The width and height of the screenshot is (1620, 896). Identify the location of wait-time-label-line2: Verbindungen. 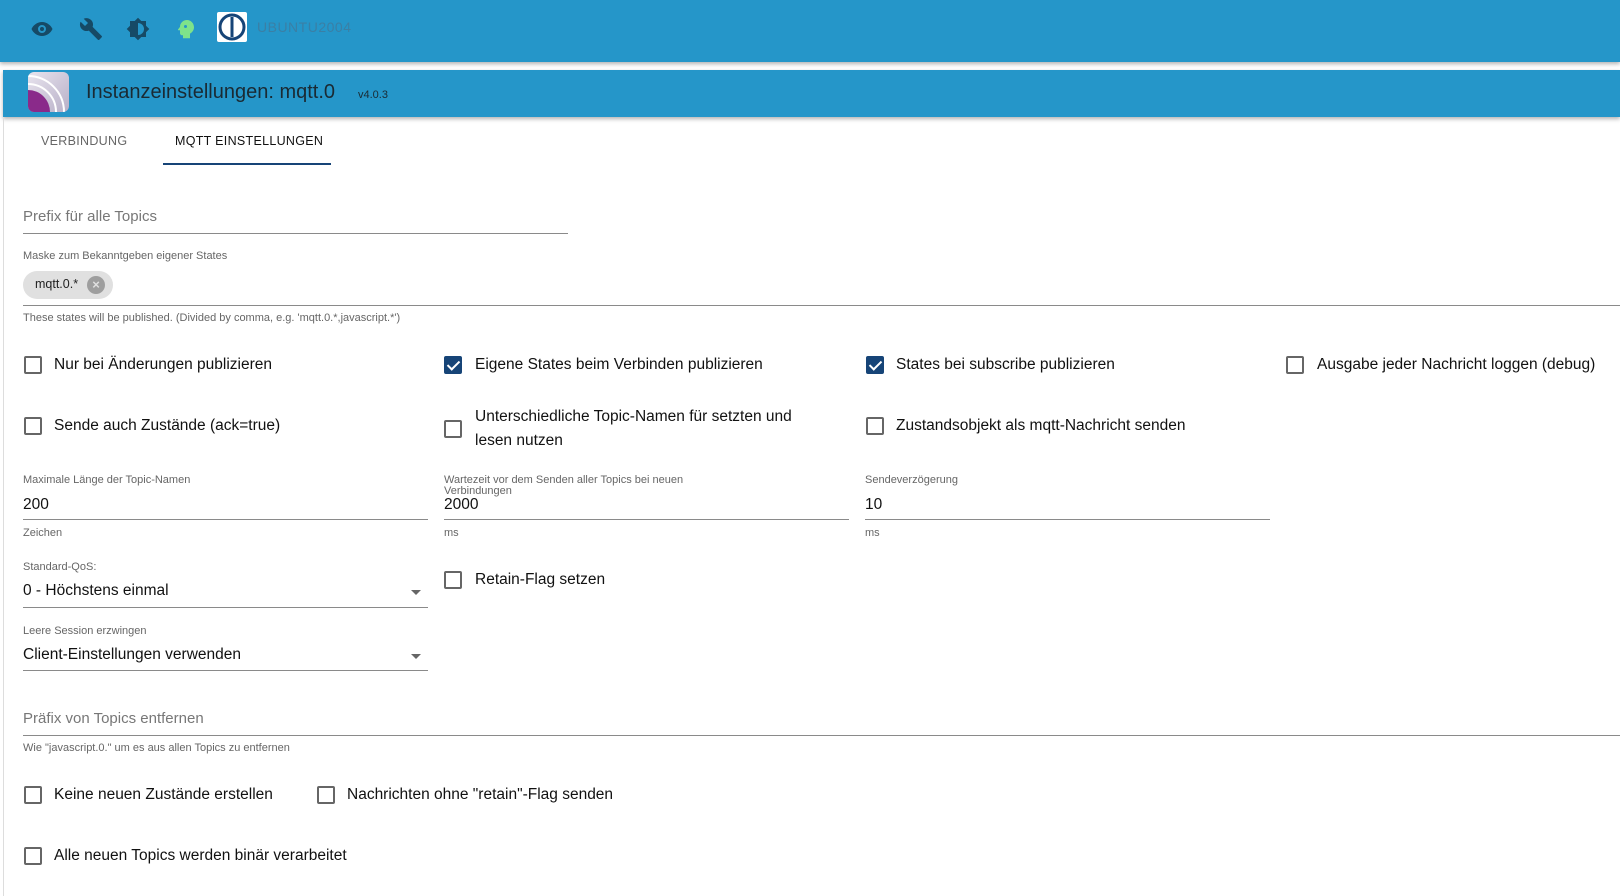
(478, 491).